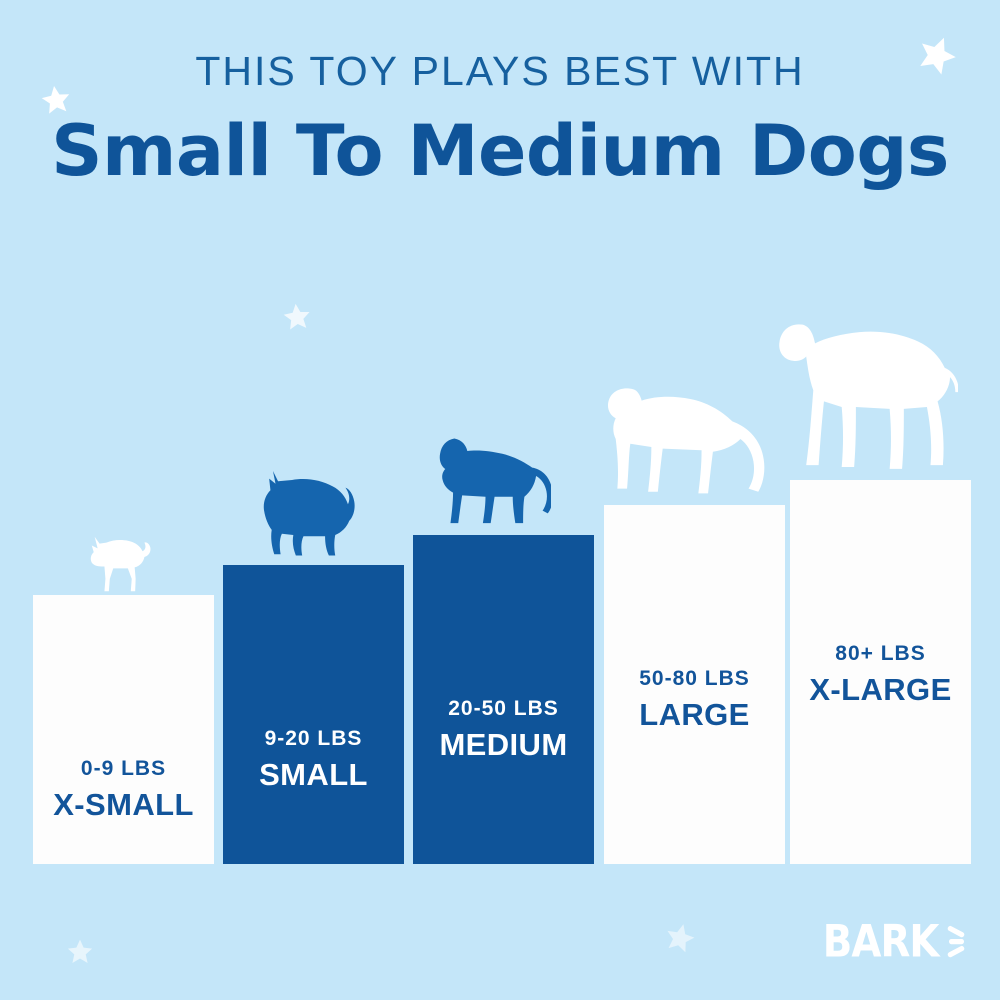  I want to click on bar-label-group-x-small: 0-9 LBS X-SMALL, so click(123, 788).